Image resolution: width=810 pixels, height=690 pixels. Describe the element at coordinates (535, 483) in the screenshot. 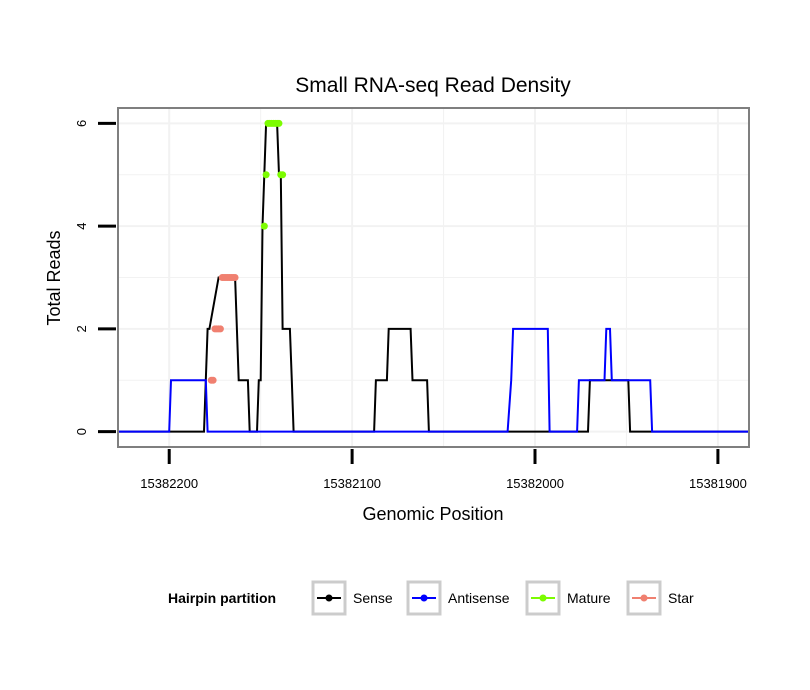

I see `x-tick-label: 15382000` at that location.